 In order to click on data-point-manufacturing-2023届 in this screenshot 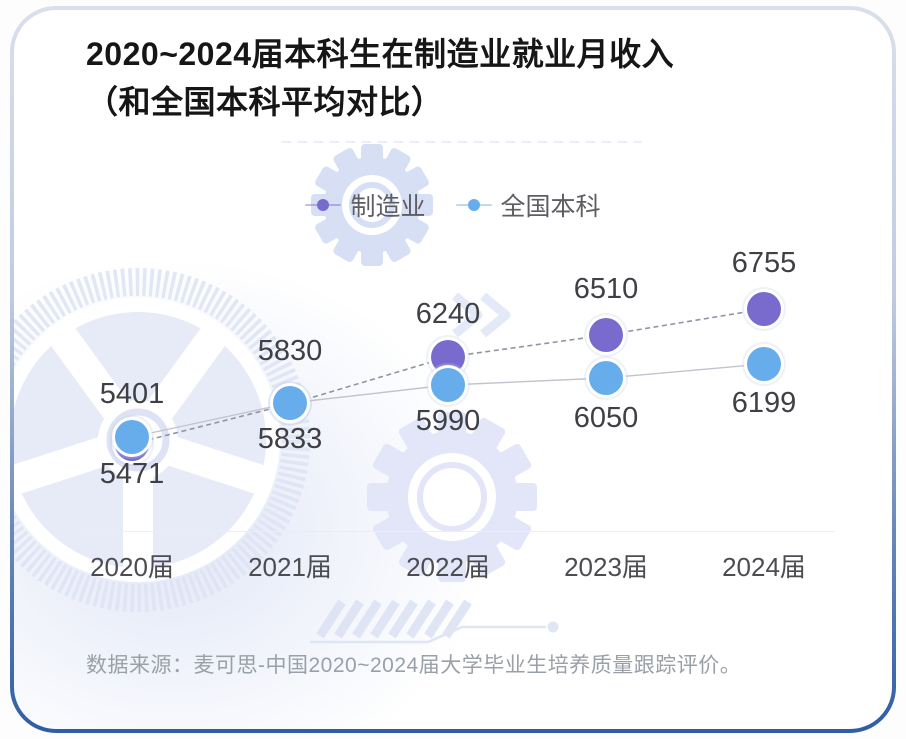, I will do `click(606, 335)`.